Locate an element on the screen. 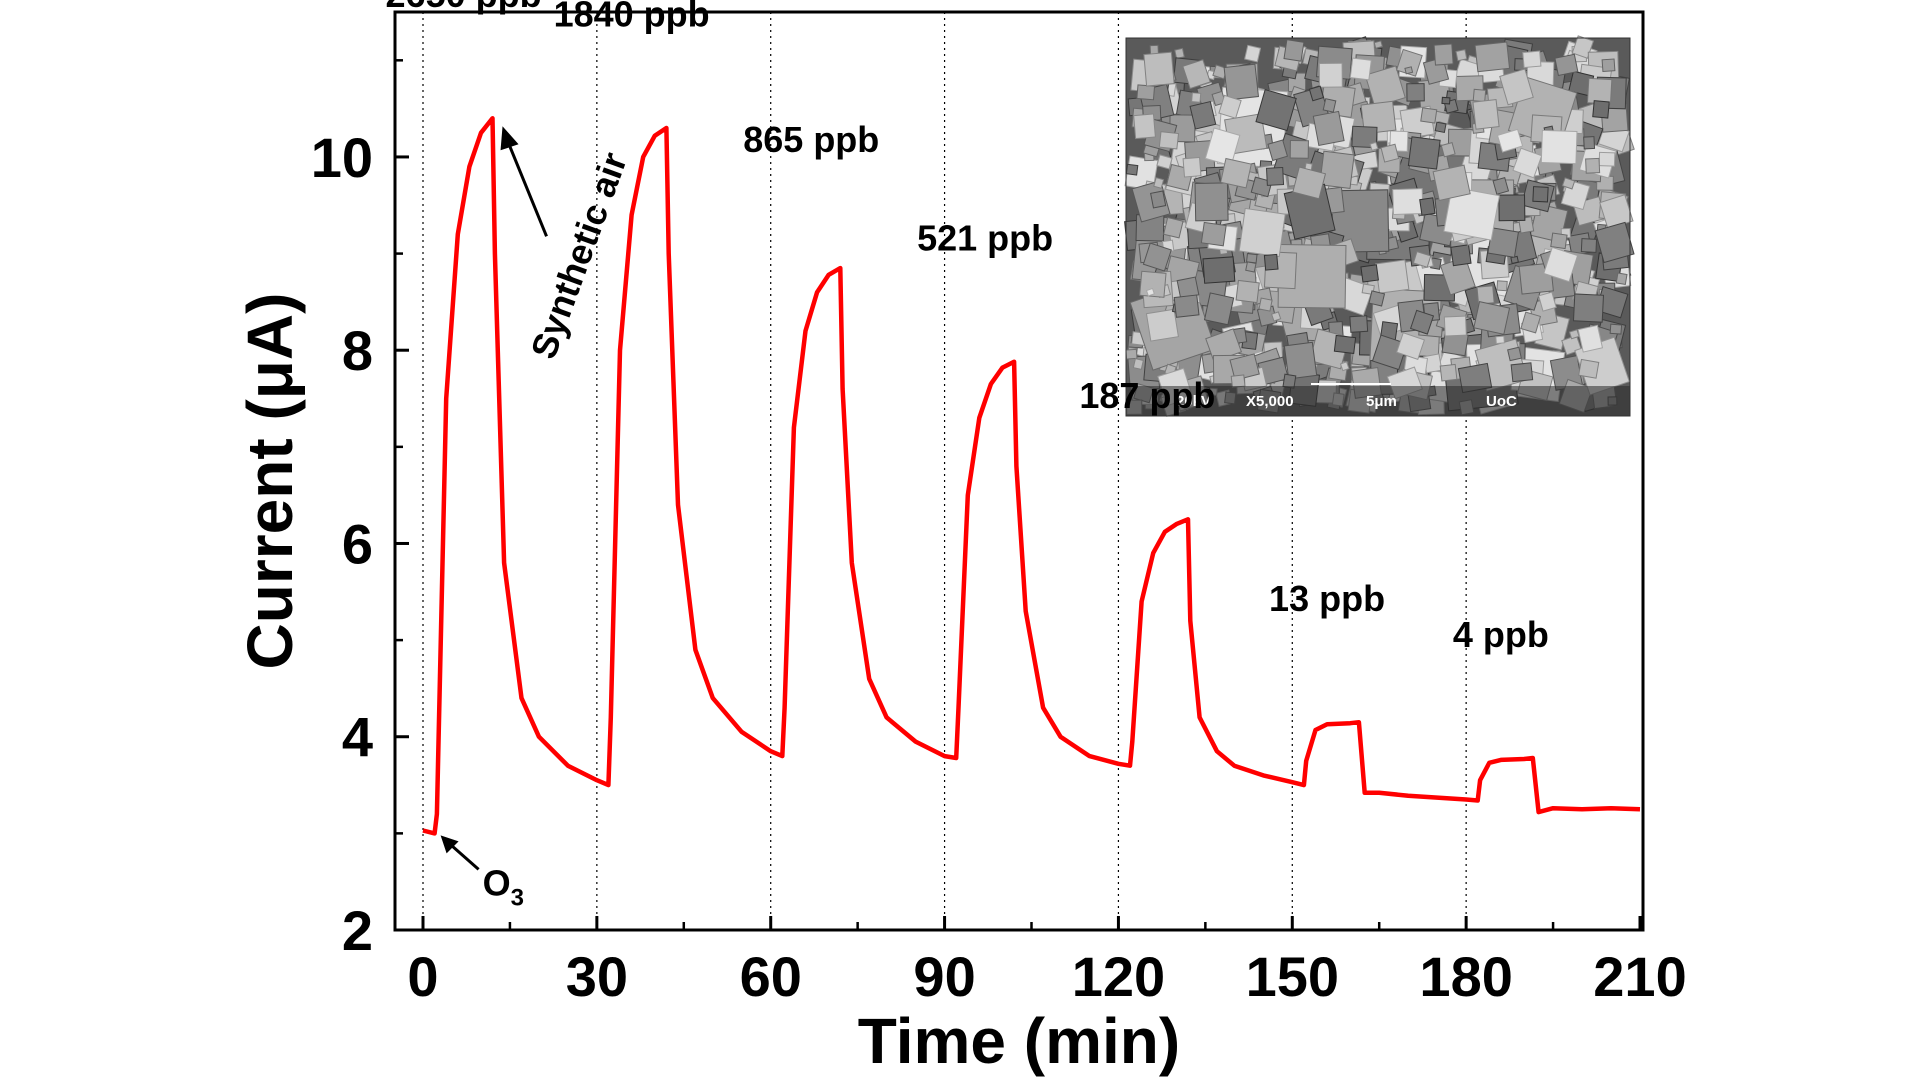 The width and height of the screenshot is (1920, 1079). y-tick-label: 8 is located at coordinates (357, 350).